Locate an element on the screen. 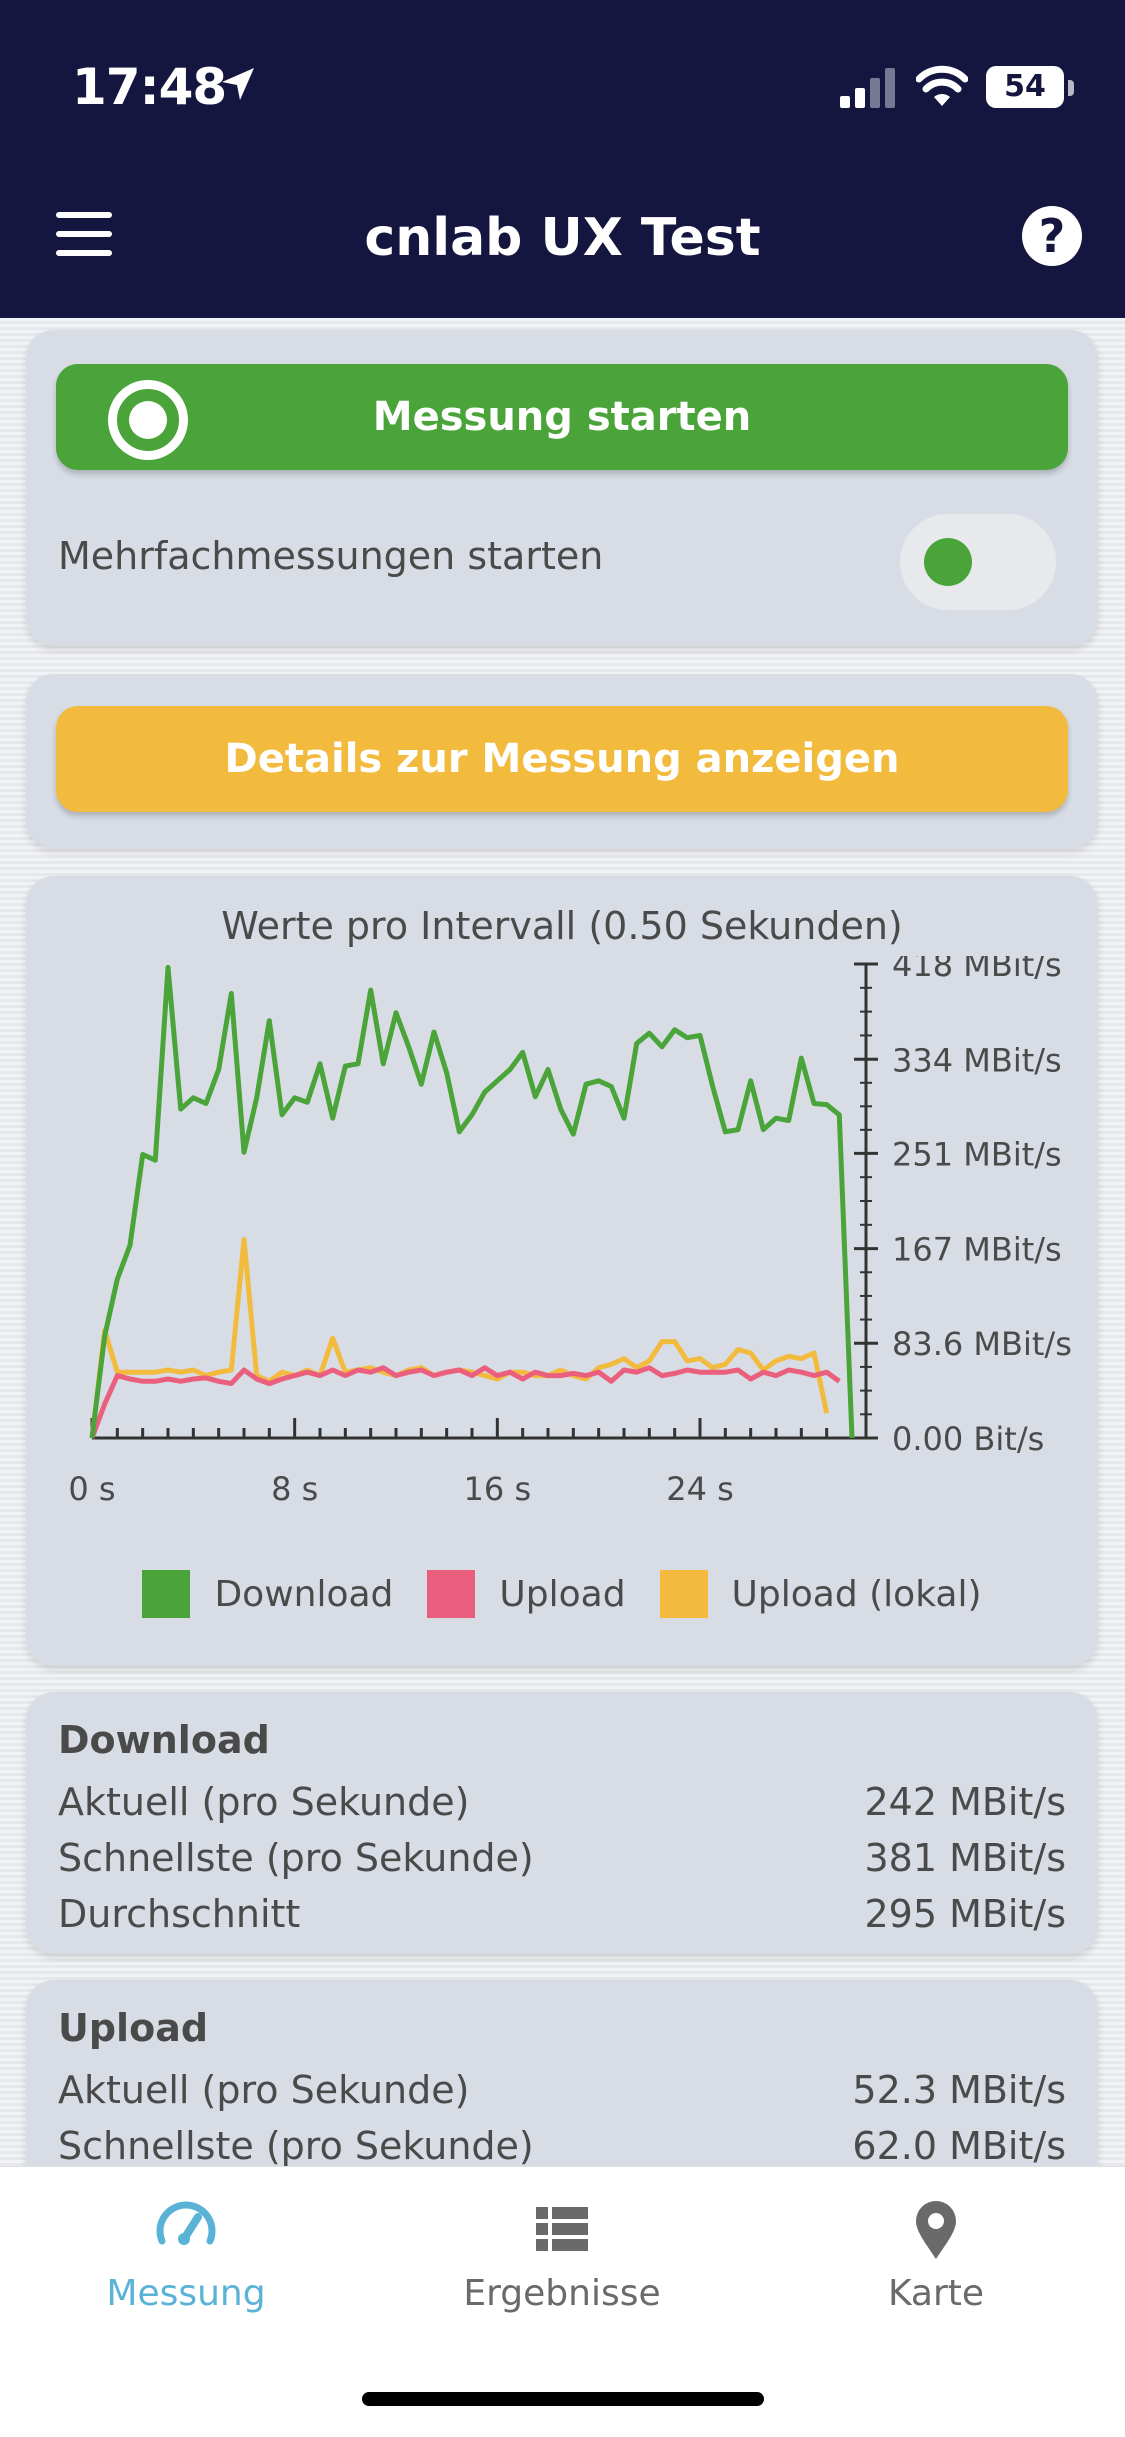 This screenshot has width=1125, height=2437. stats-row: Durchschnitt 295 MBit/s is located at coordinates (562, 1914).